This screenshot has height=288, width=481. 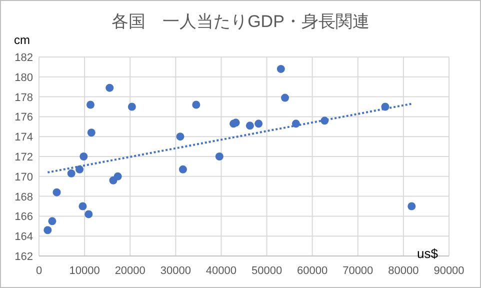 I want to click on y-tick-label: 170, so click(x=23, y=177).